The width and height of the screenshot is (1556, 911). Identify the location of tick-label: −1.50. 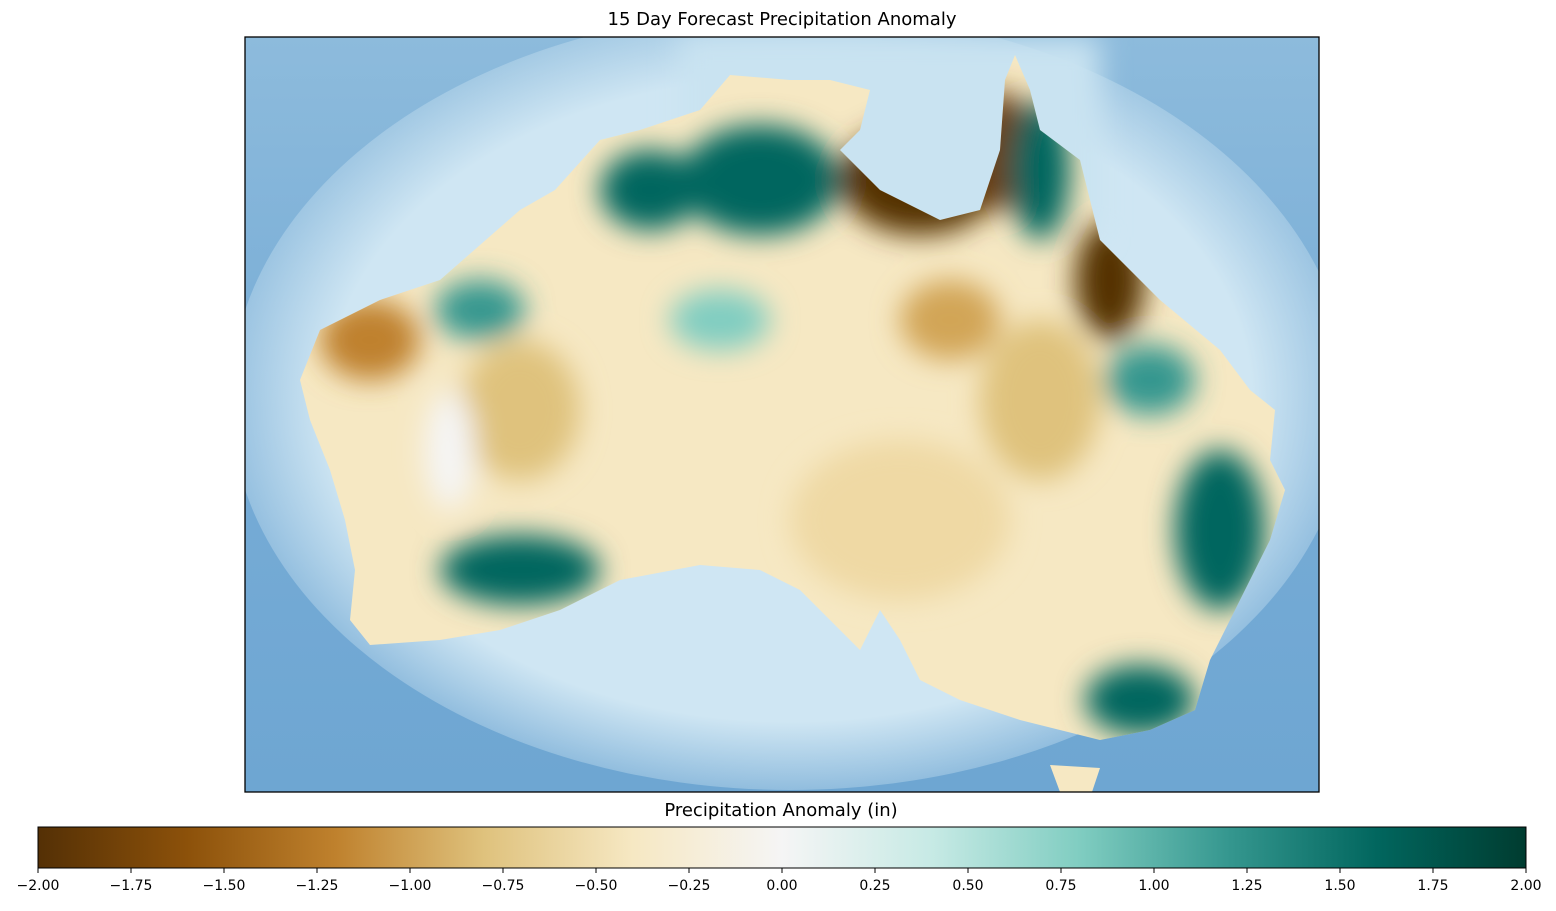
(224, 886).